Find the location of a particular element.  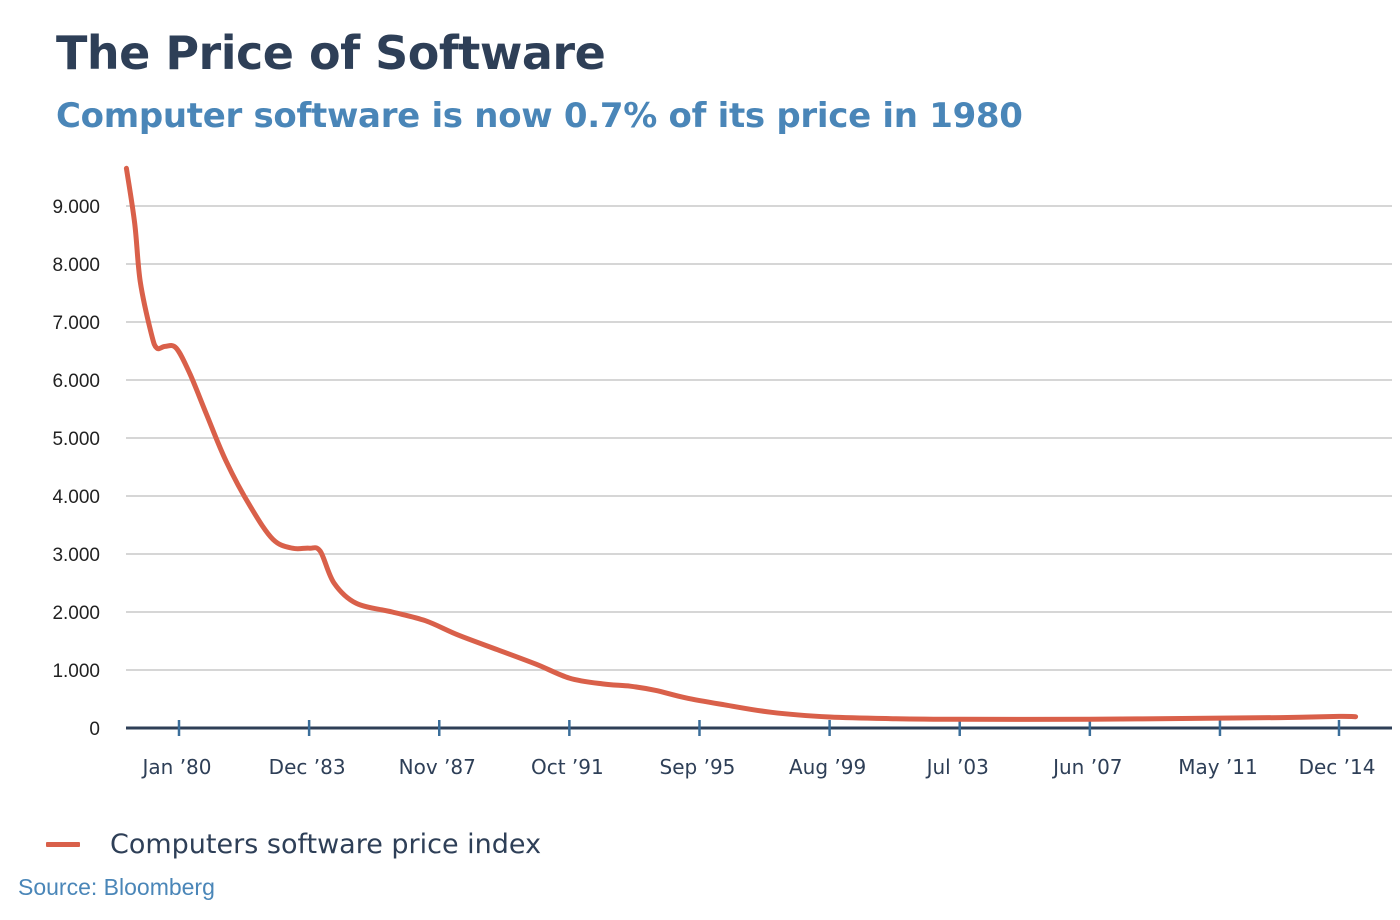

y-tick-label: 9.000 is located at coordinates (76, 207).